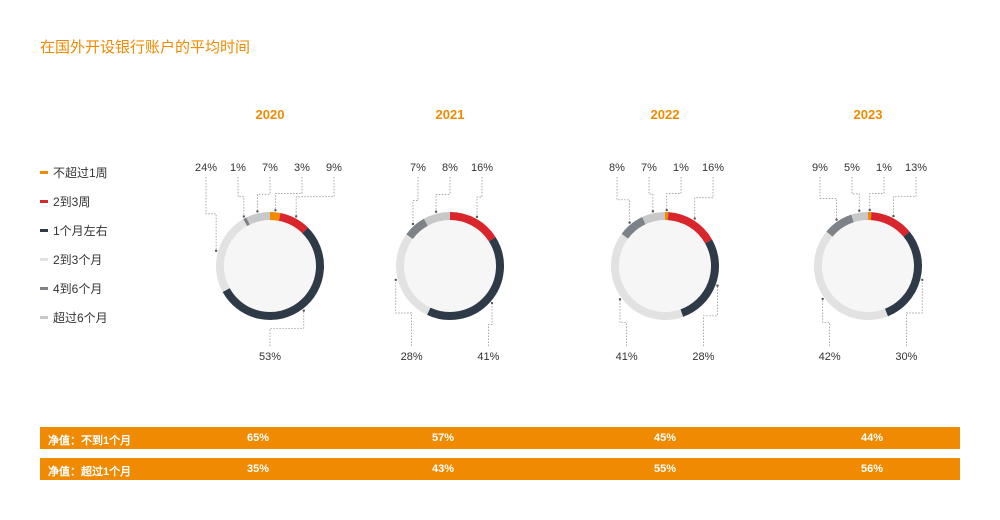  I want to click on legend-item: 2到3个月, so click(74, 259).